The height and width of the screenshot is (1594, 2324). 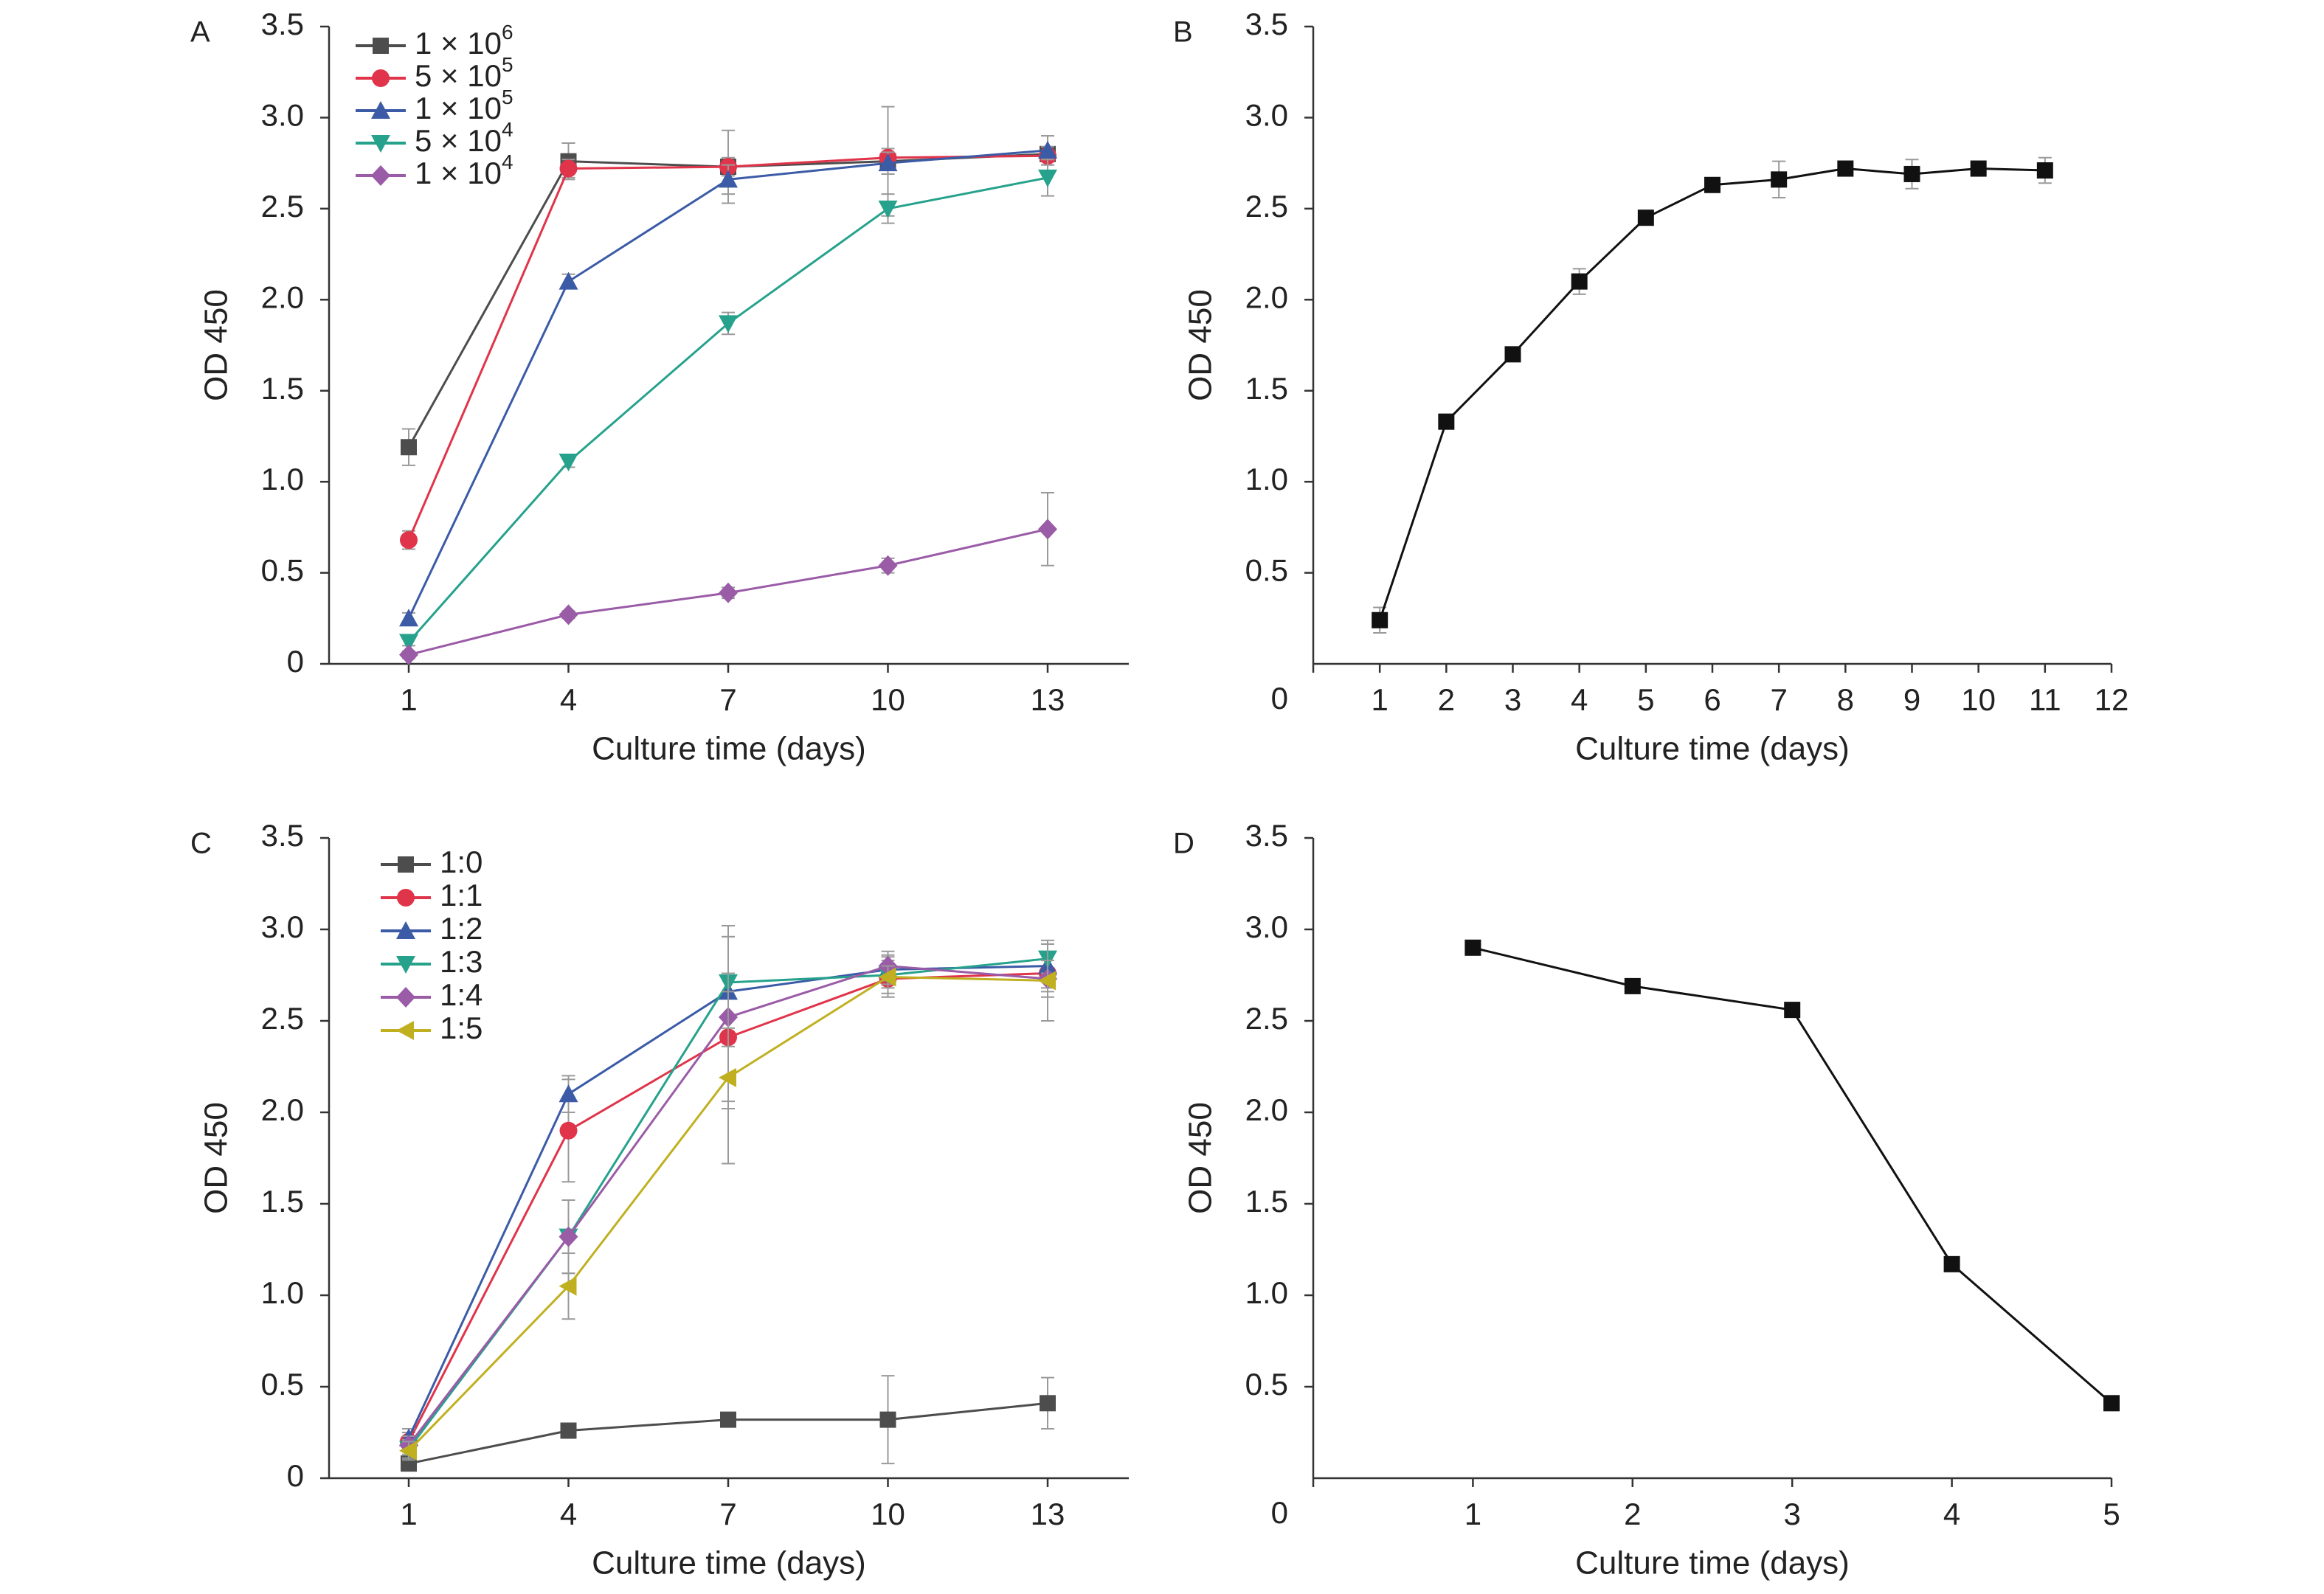 I want to click on panel-label: D, so click(x=1183, y=844).